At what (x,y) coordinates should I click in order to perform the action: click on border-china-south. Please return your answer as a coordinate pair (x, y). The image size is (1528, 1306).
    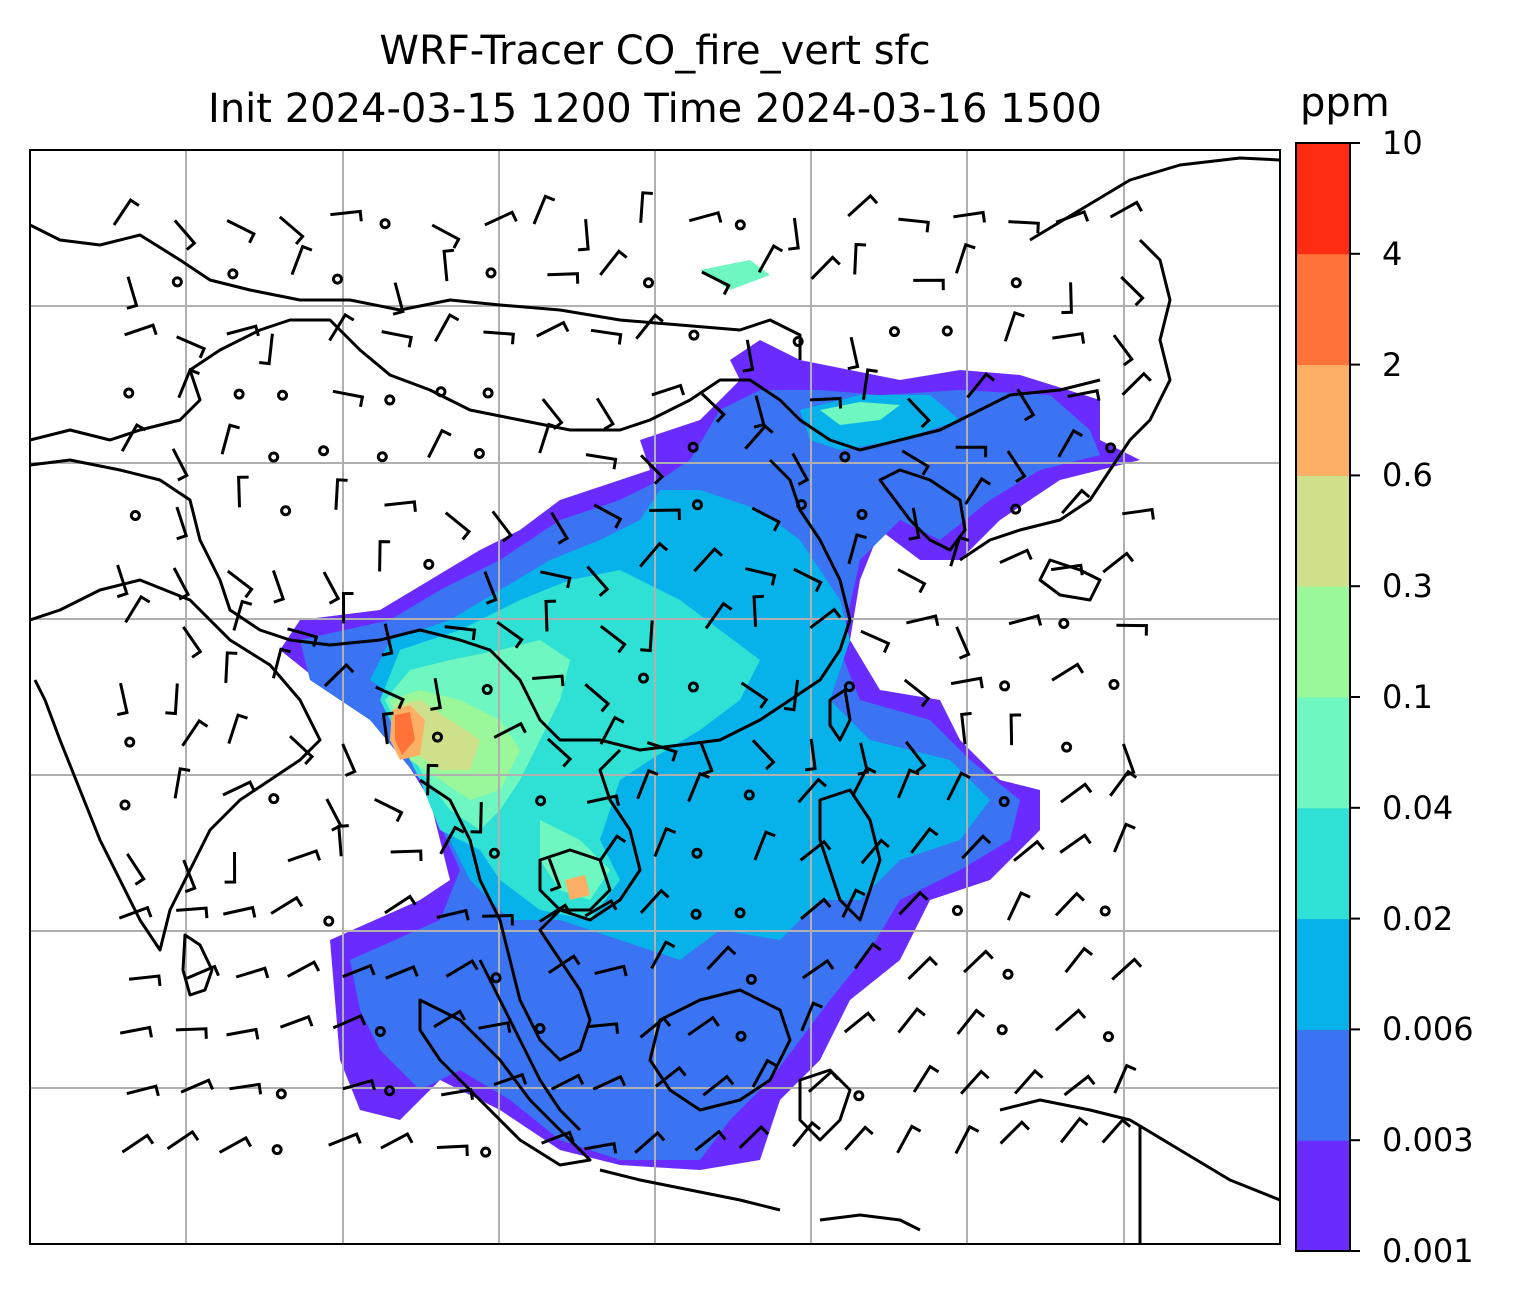
    Looking at the image, I should click on (441, 605).